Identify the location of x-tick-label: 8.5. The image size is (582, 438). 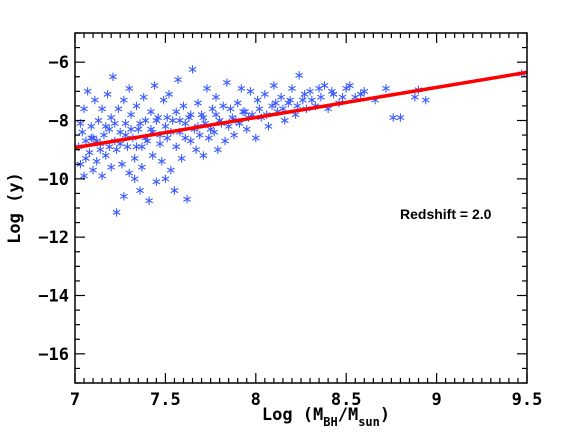
(346, 400).